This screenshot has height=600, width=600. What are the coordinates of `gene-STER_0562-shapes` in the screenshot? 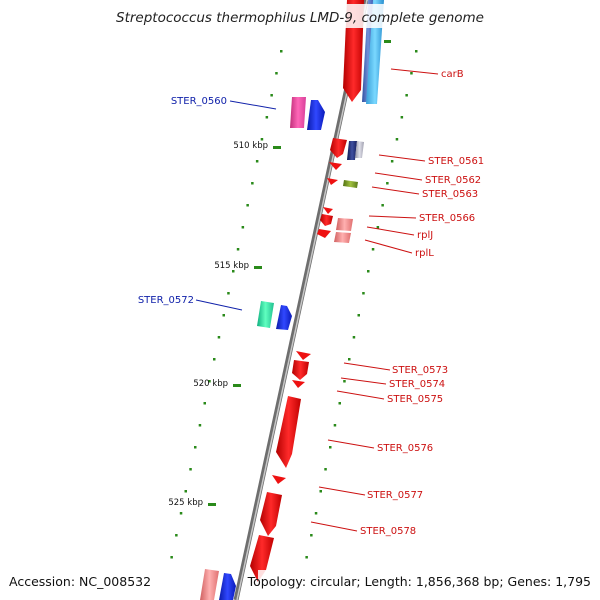 It's located at (335, 166).